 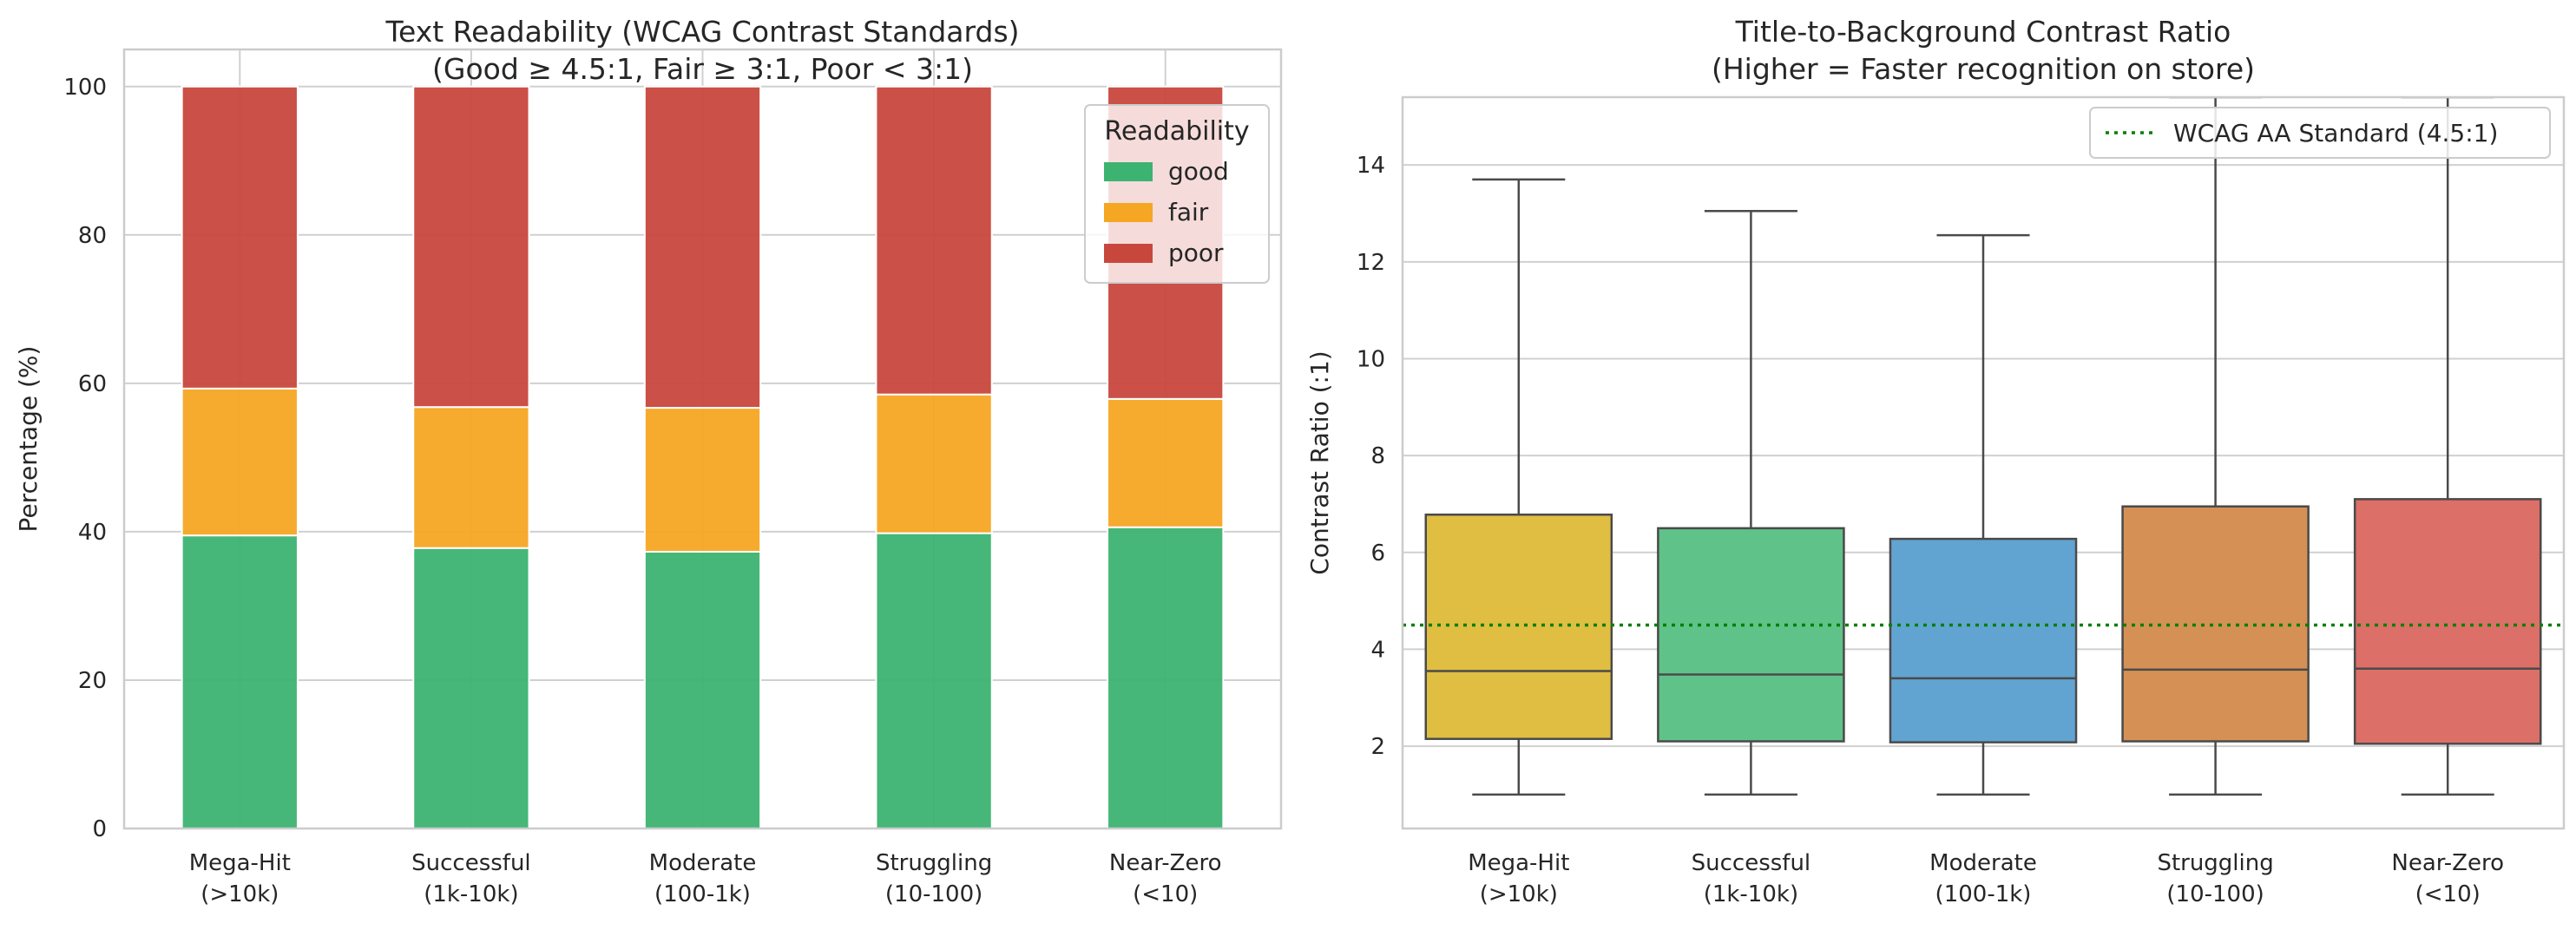 I want to click on chart-subtitle: (Good ≥ 4.5:1, Fair ≥ 3:1, Poor < 3:1), so click(x=702, y=69).